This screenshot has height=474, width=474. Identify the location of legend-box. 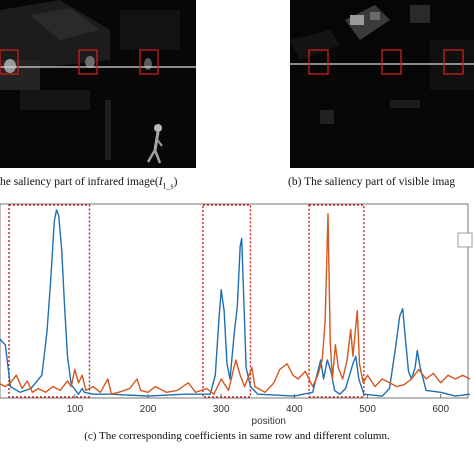
(465, 240).